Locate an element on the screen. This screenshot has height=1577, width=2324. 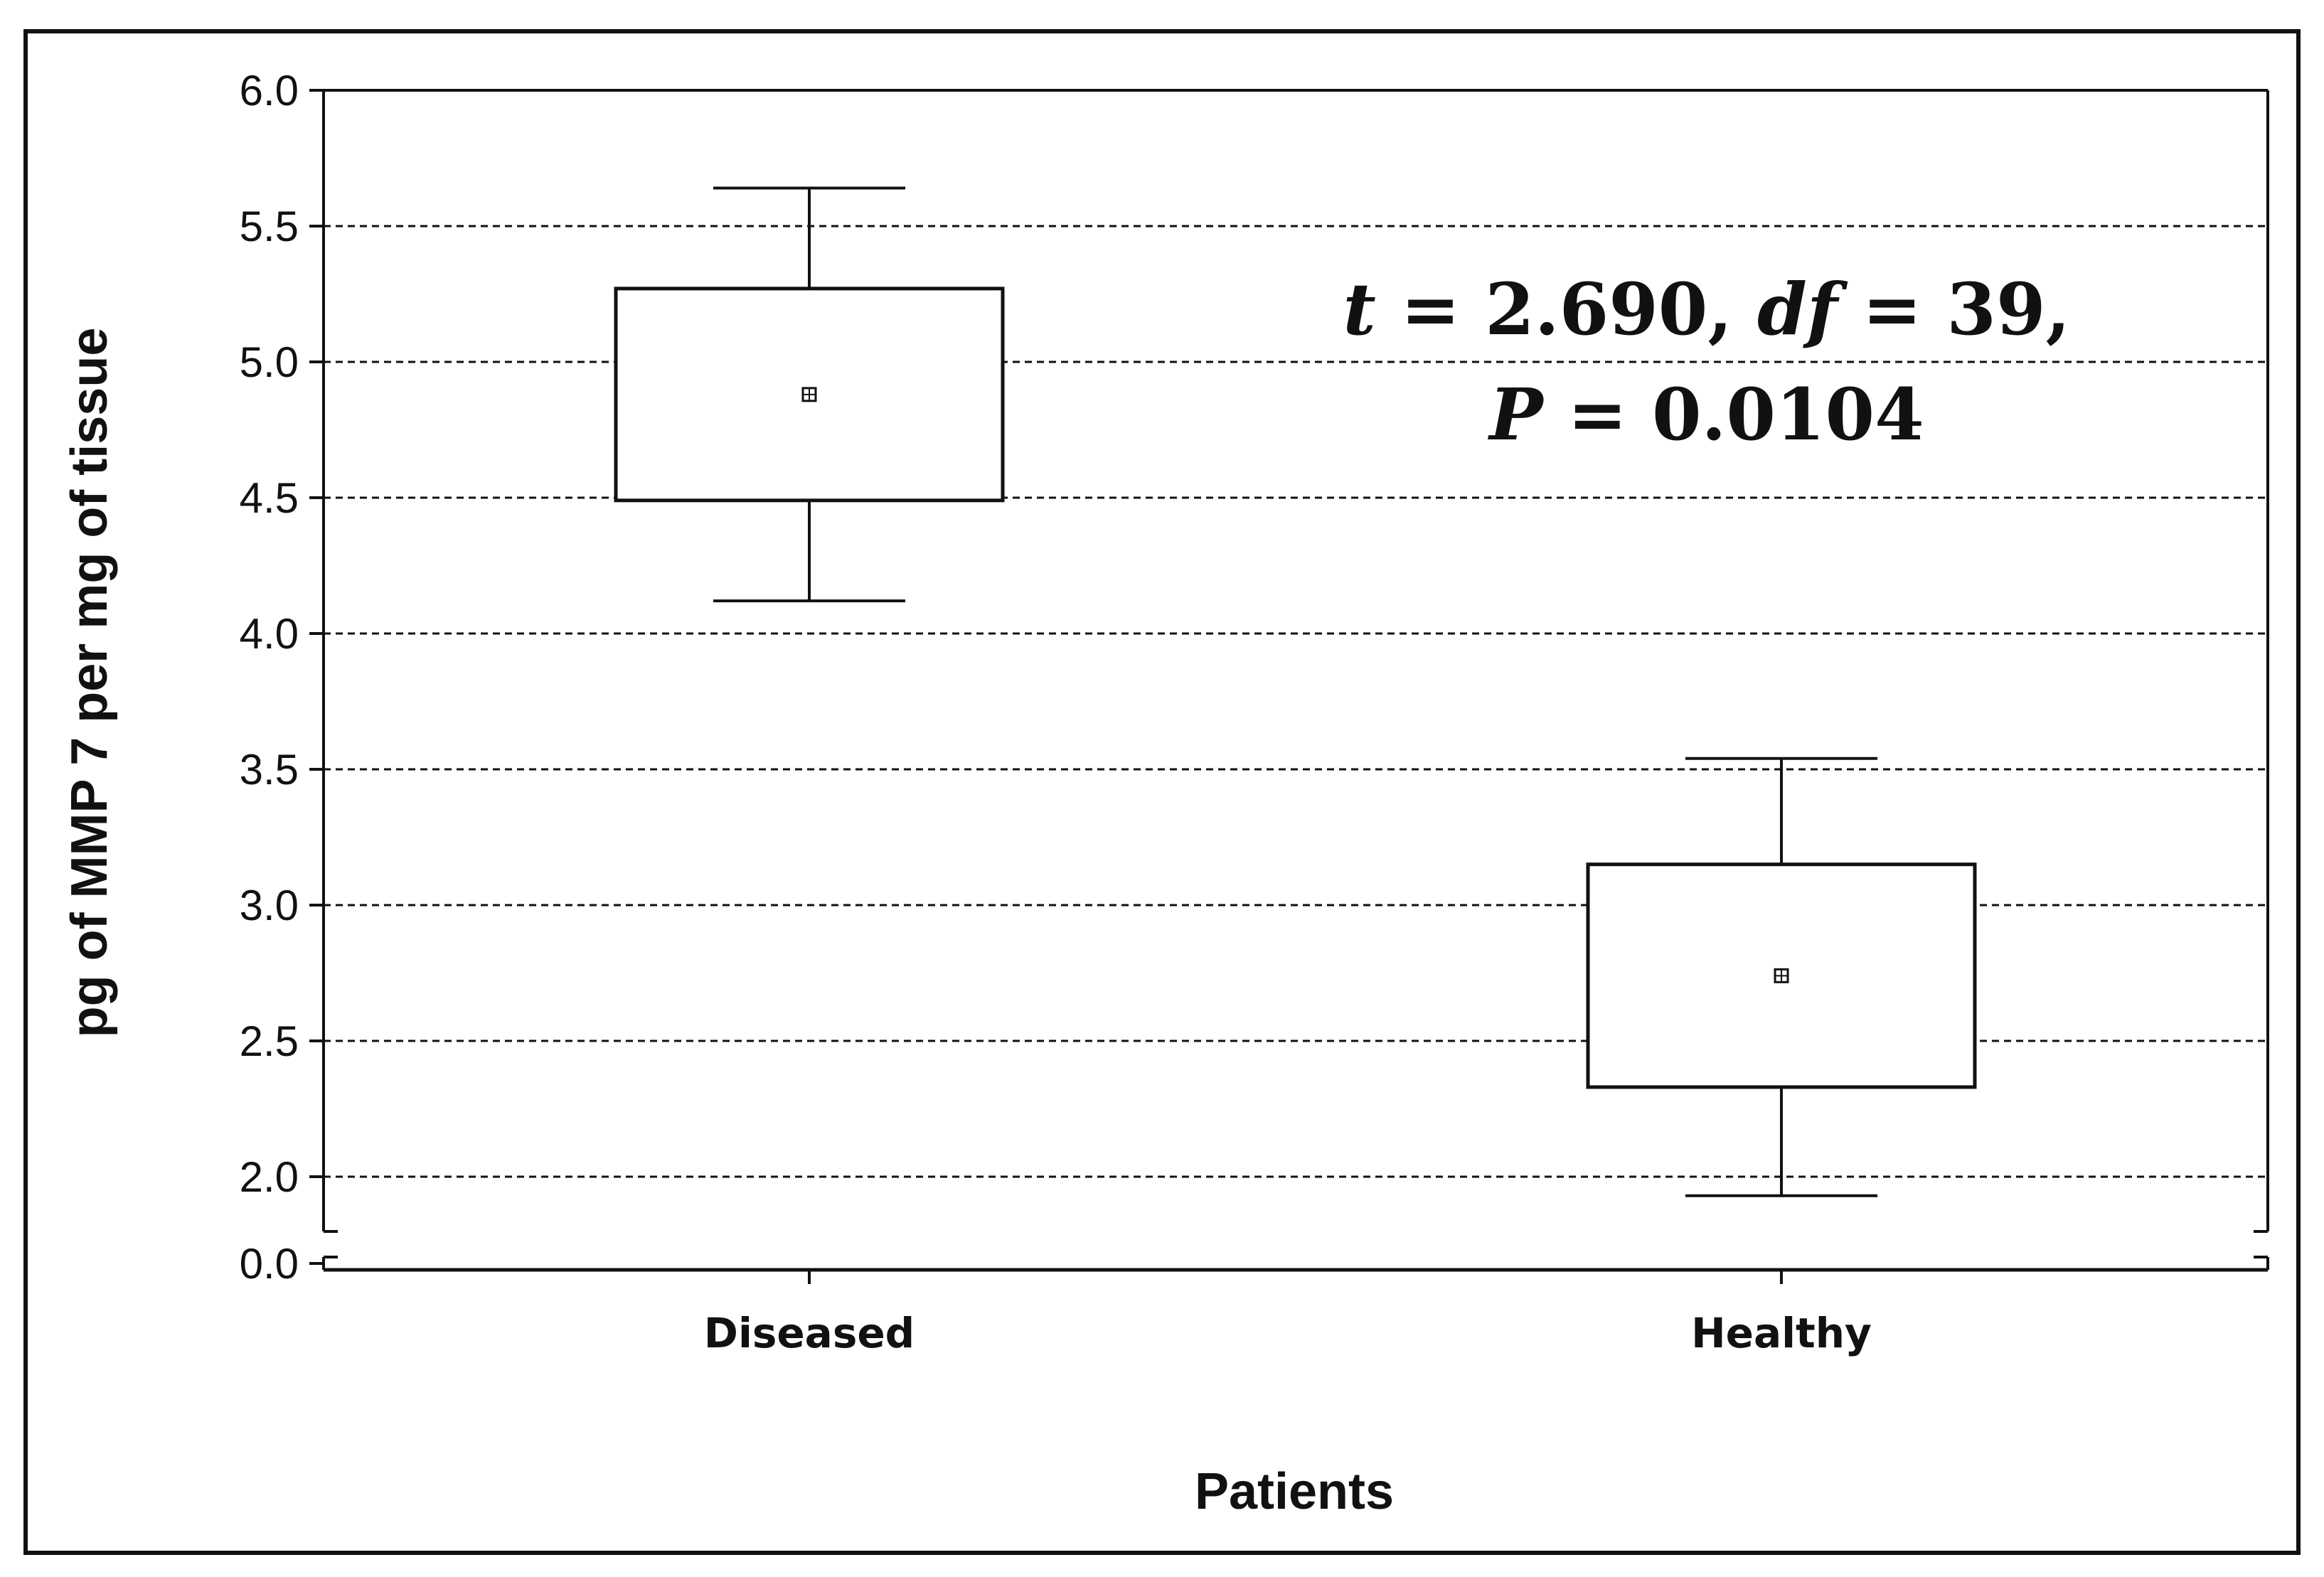
y-tick-label: 4.5 is located at coordinates (269, 498).